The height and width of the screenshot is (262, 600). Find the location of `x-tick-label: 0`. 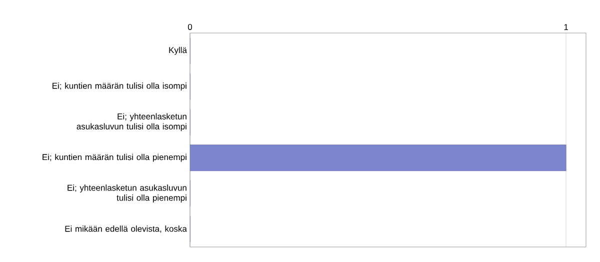

x-tick-label: 0 is located at coordinates (190, 27).